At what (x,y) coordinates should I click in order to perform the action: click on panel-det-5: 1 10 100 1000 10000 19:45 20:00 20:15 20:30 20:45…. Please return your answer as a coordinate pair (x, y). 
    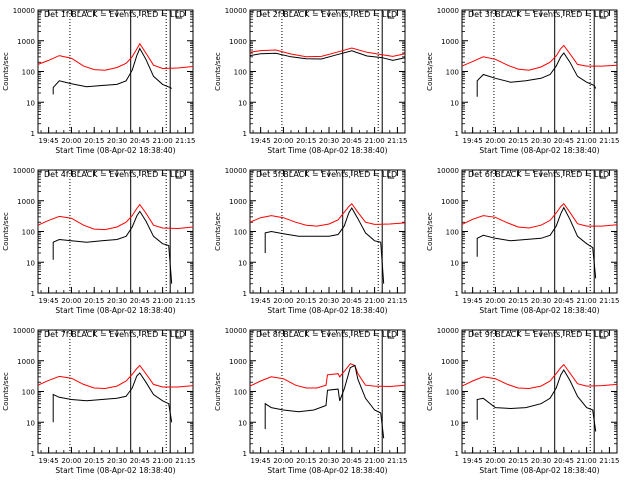
    Looking at the image, I should click on (310, 241).